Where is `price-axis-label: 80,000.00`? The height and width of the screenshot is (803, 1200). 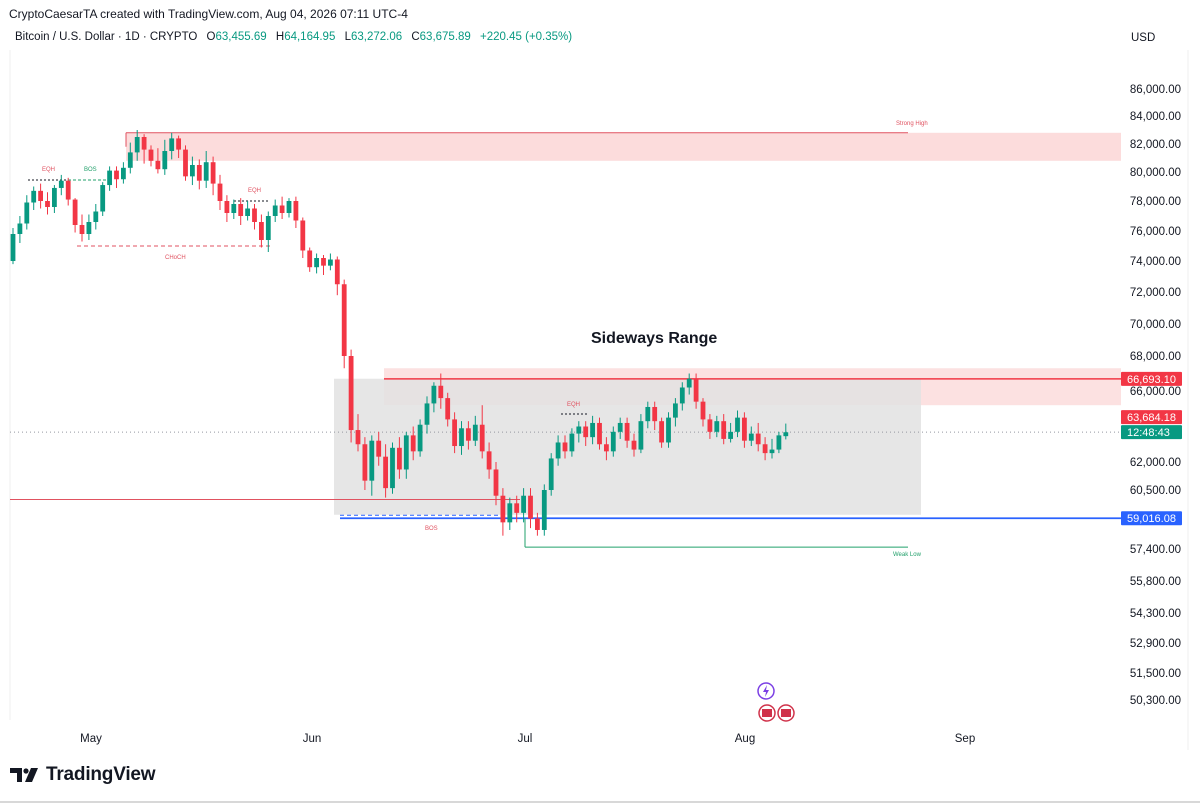
price-axis-label: 80,000.00 is located at coordinates (1155, 173).